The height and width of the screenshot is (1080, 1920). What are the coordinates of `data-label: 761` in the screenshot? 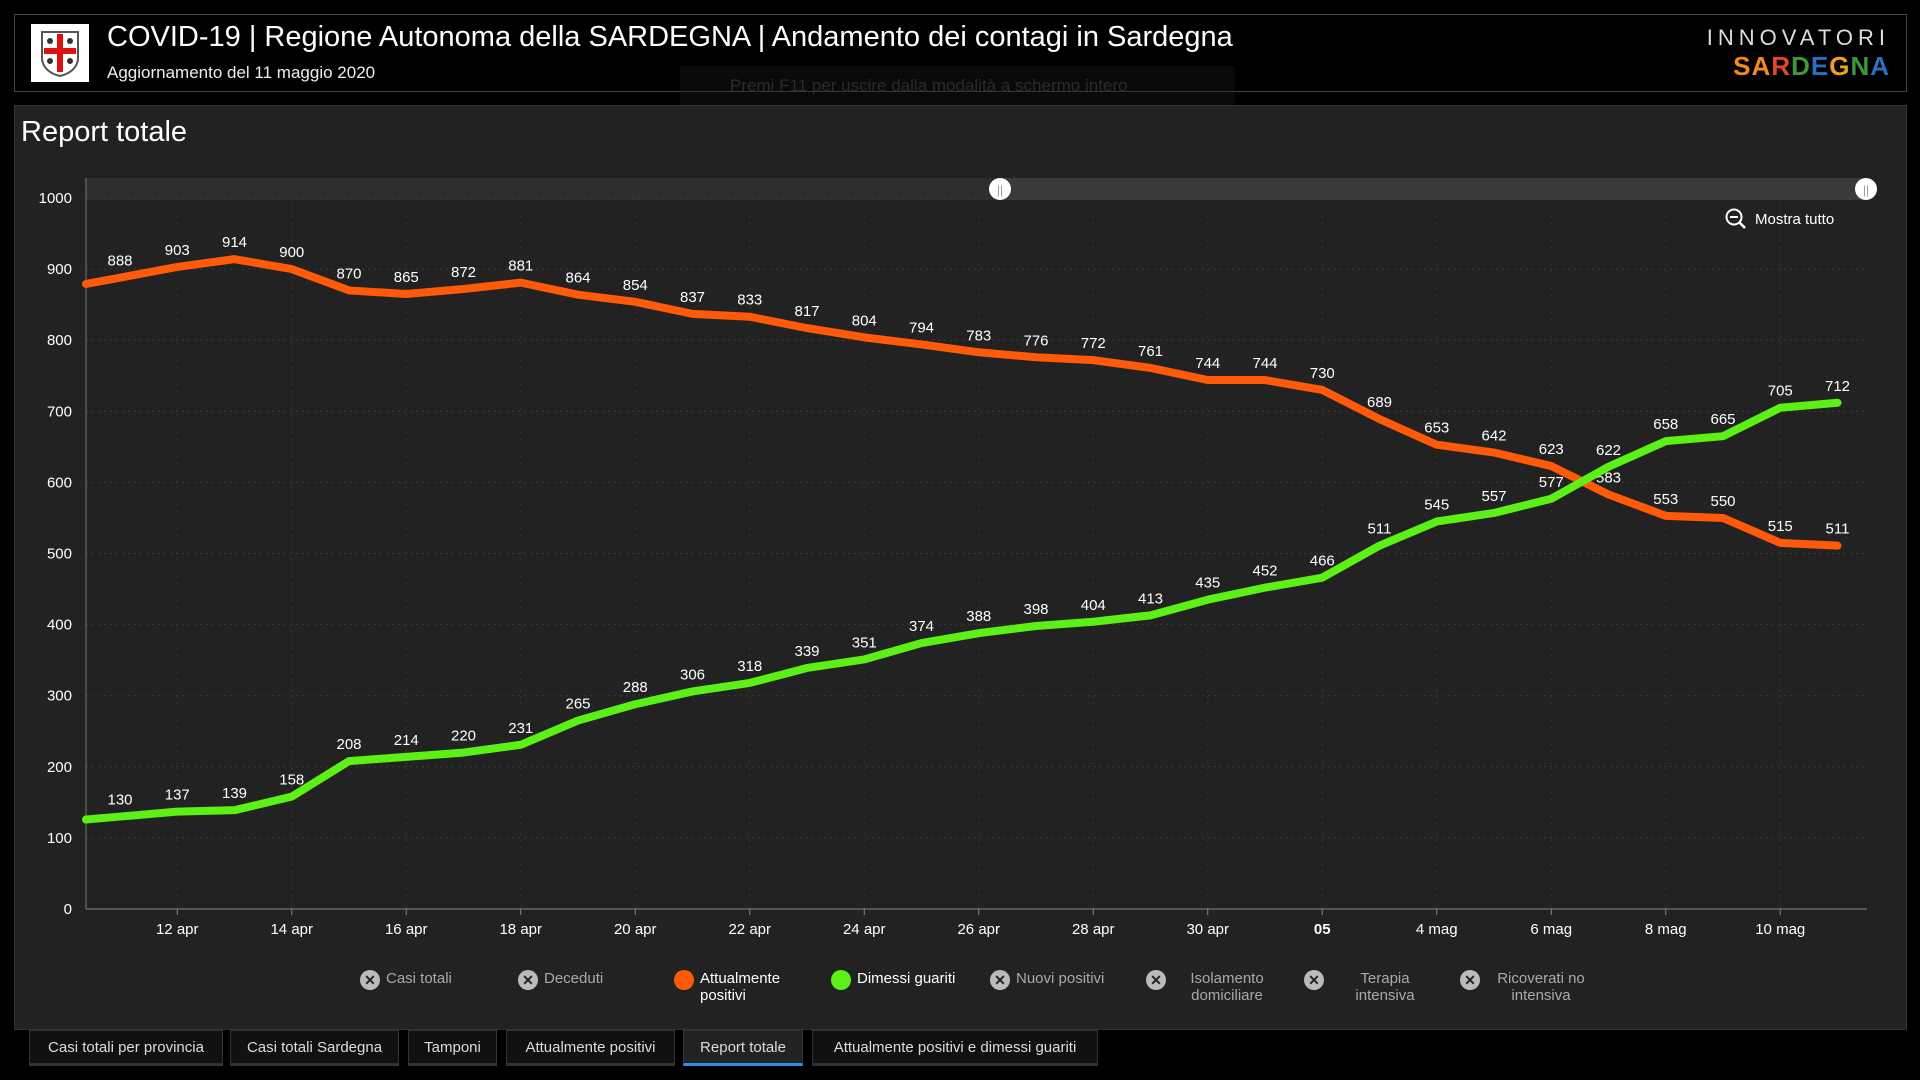 It's located at (1150, 351).